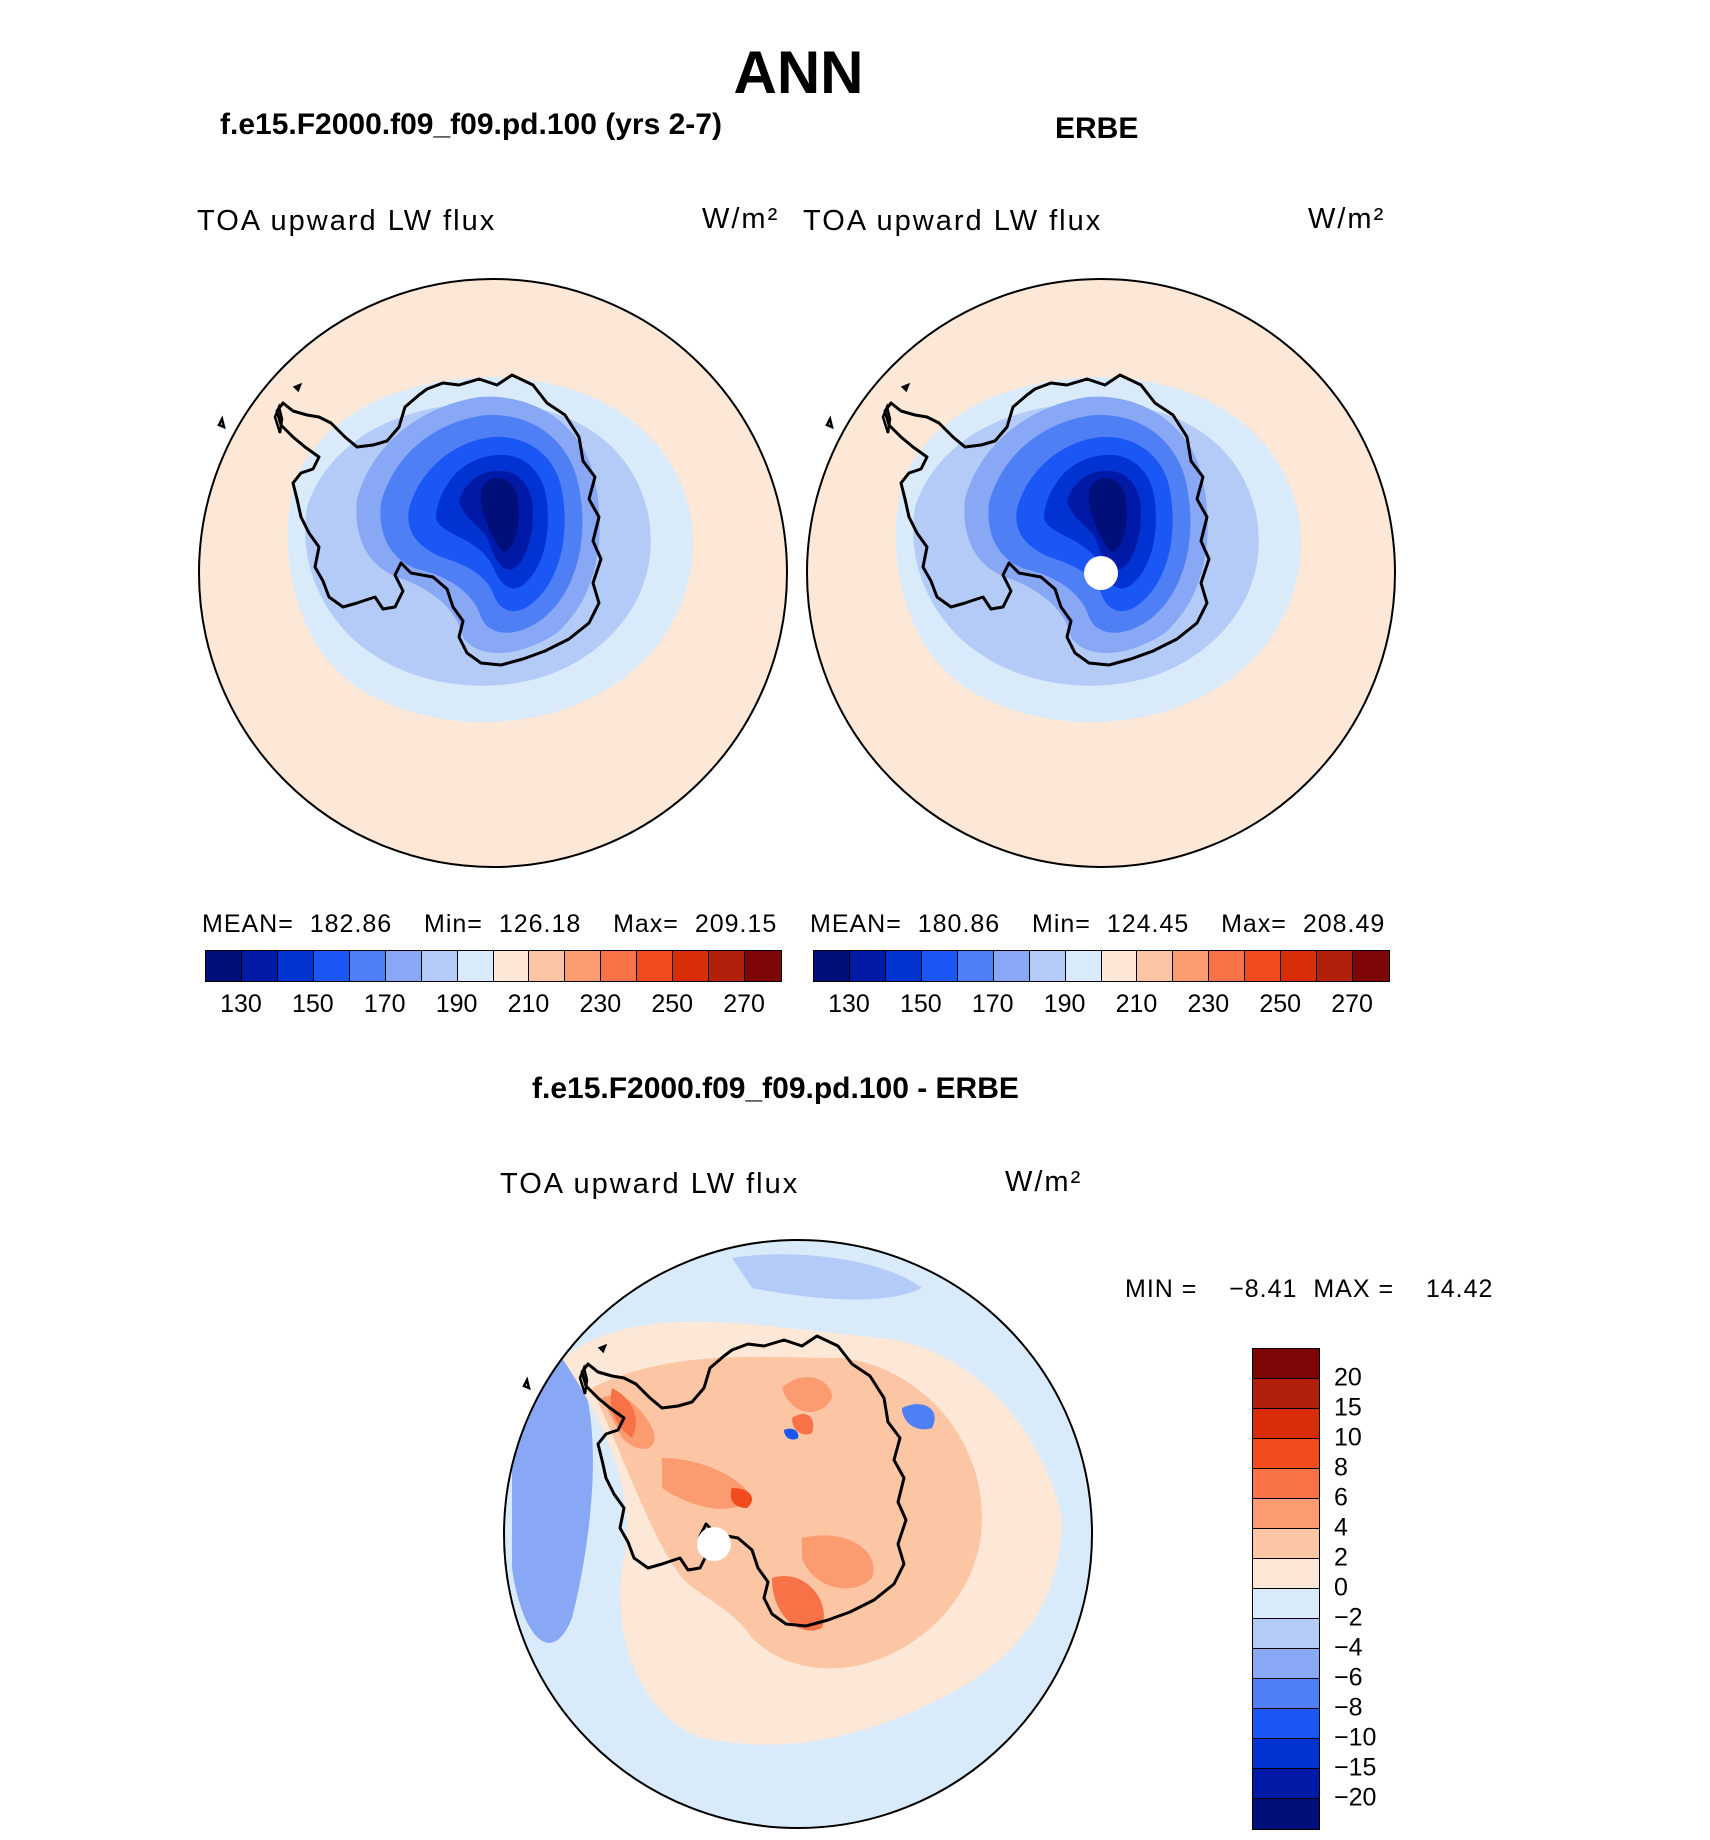 Image resolution: width=1710 pixels, height=1840 pixels. I want to click on colorbar-tick-label: 20, so click(1348, 1377).